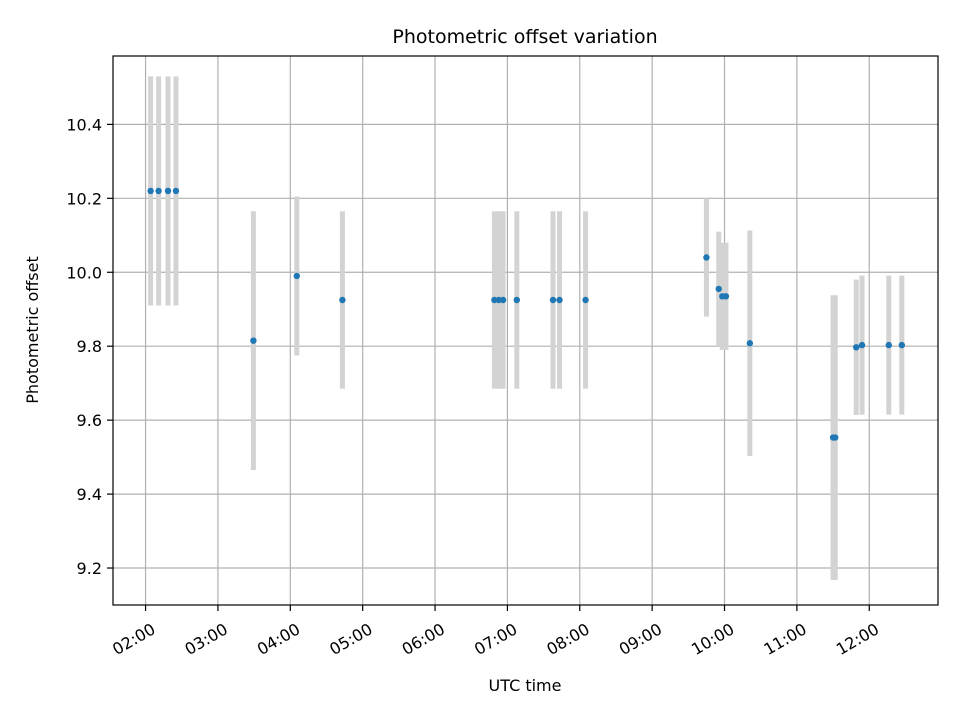 The image size is (960, 720). I want to click on y-tick-label: 9.2, so click(89, 568).